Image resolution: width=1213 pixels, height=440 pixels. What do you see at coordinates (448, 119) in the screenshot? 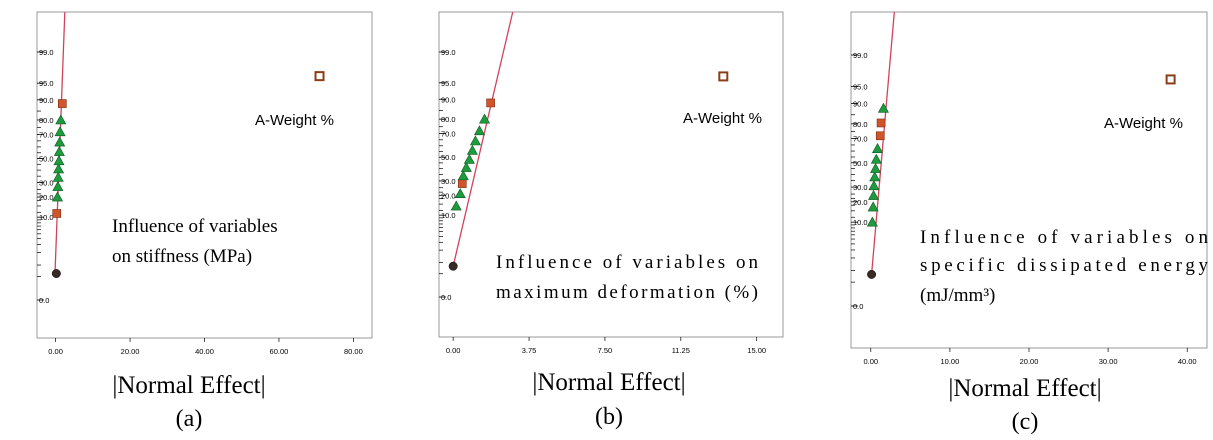
I see `y-tick-label: 80.0` at bounding box center [448, 119].